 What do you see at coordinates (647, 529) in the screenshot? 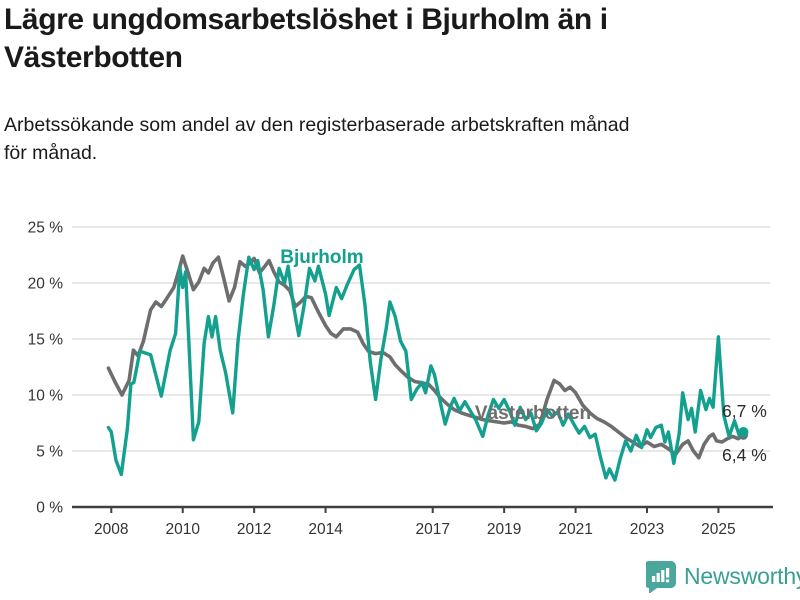
I see `x-axis-tick-label: 2023` at bounding box center [647, 529].